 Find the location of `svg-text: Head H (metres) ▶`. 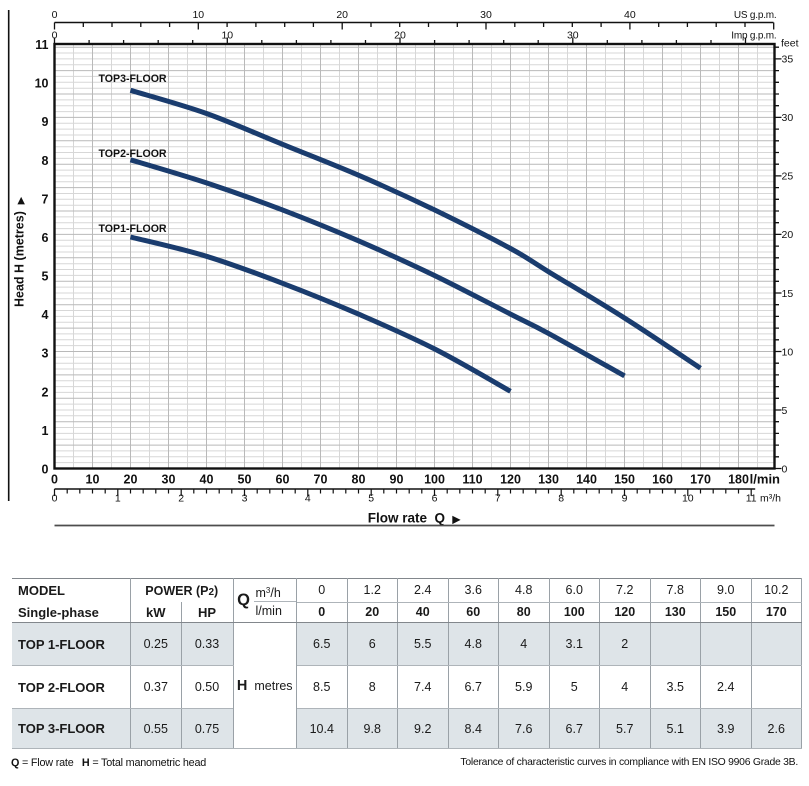

svg-text: Head H (metres) ▶ is located at coordinates (20, 251).